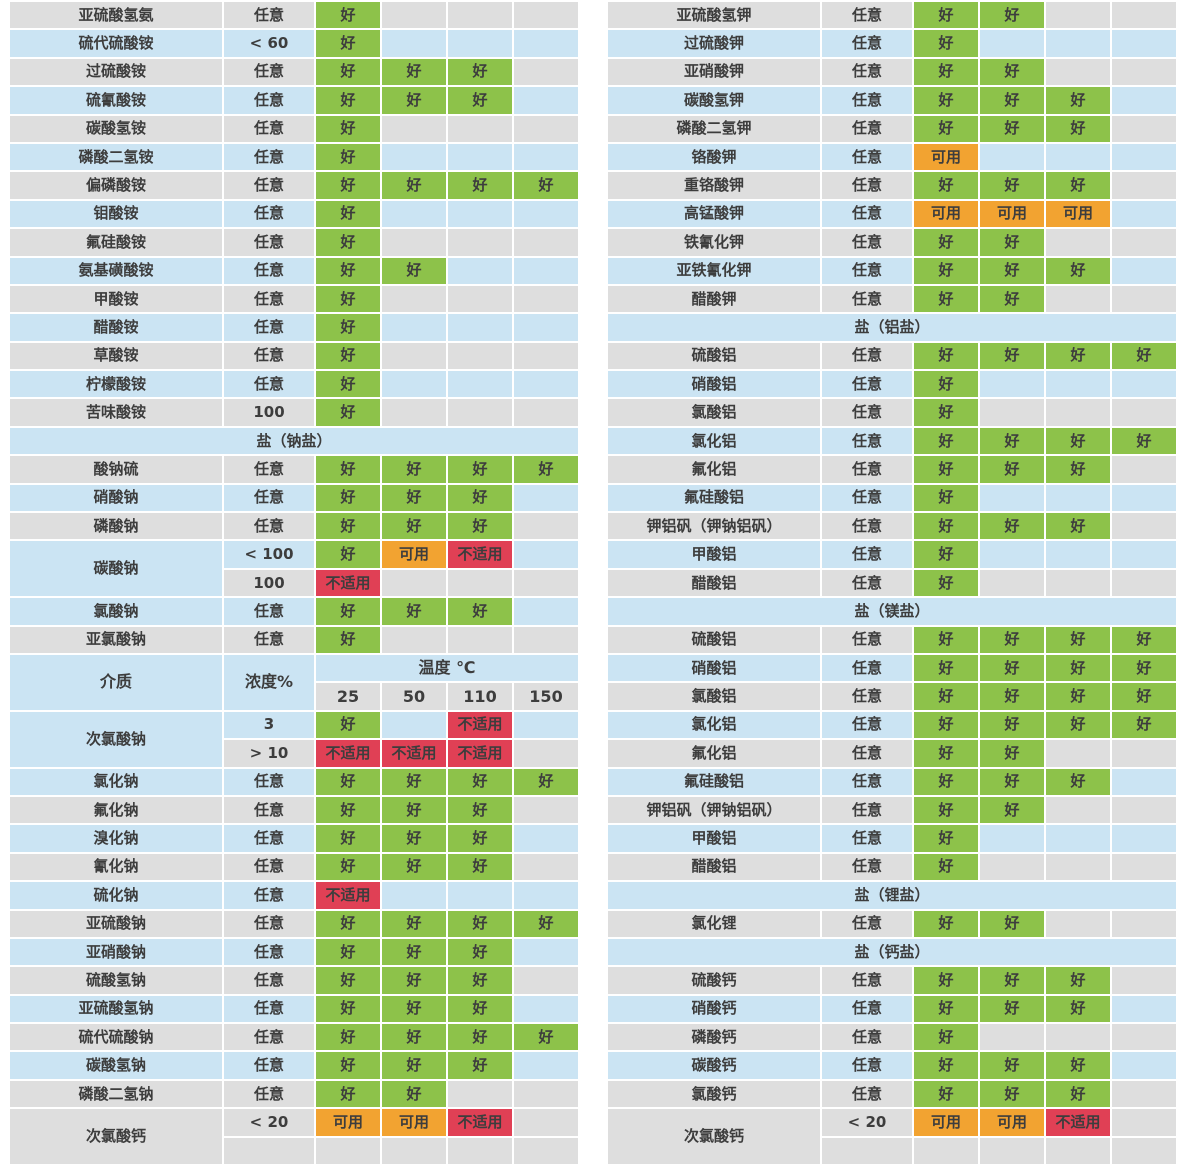  What do you see at coordinates (116, 1136) in the screenshot?
I see `media-cell: 次氯酸钙` at bounding box center [116, 1136].